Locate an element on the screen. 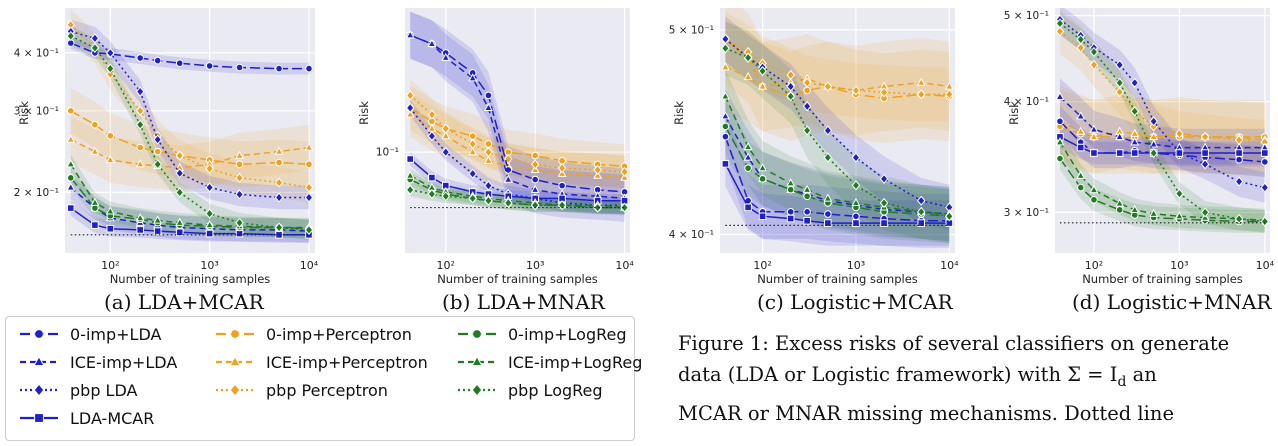 The width and height of the screenshot is (1278, 446). legend-label: ICE-imp+Perceptron is located at coordinates (347, 362).